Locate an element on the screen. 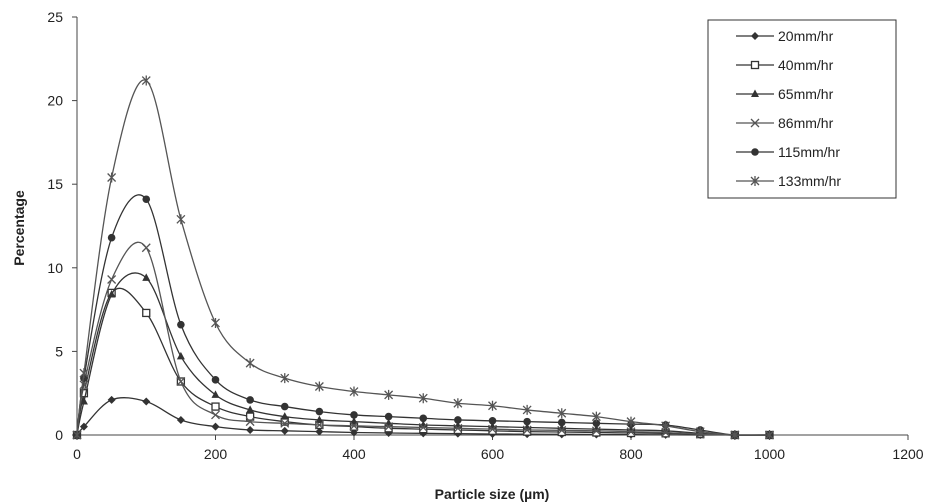  y-tick-label: 0 is located at coordinates (59, 435).